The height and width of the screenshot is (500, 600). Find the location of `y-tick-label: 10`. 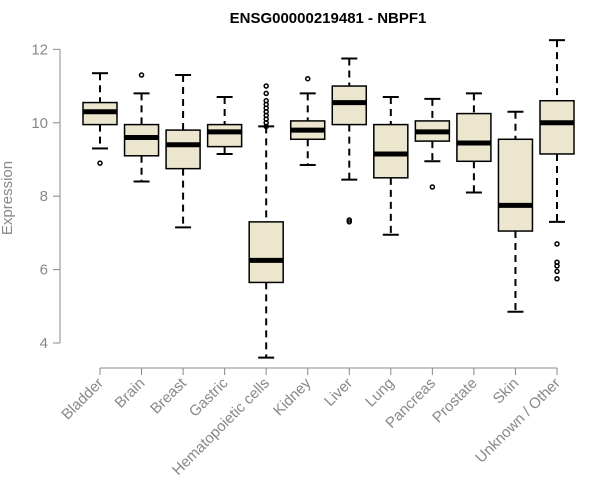

y-tick-label: 10 is located at coordinates (39, 123).